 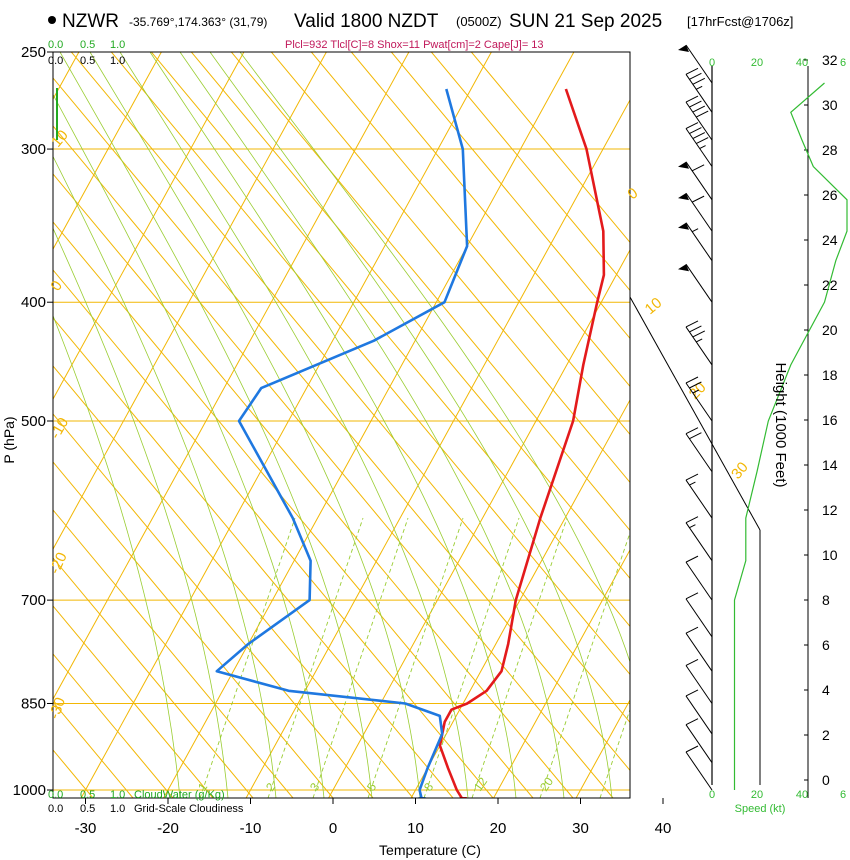 I want to click on speed-tick-bottom: 0, so click(x=712, y=795).